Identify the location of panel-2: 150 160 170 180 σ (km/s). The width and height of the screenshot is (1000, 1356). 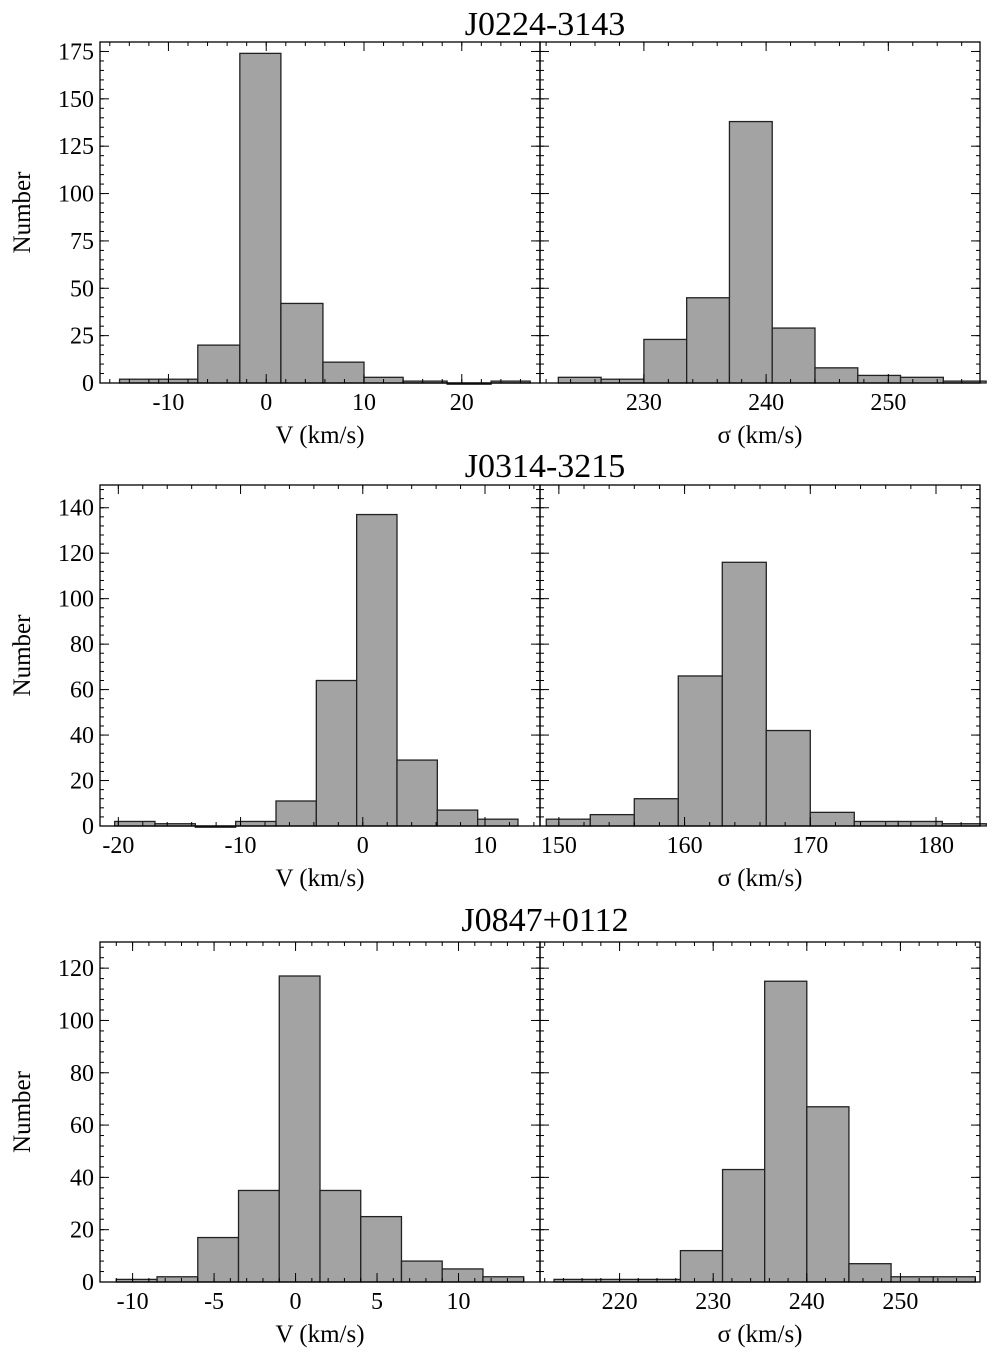
(763, 688).